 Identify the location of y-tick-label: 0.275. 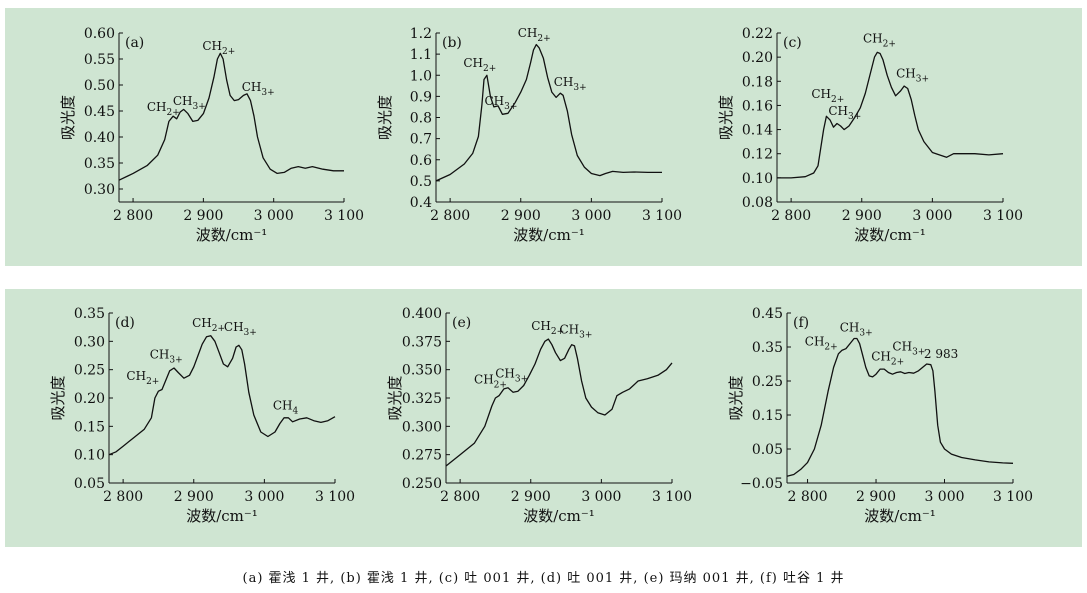
(422, 456).